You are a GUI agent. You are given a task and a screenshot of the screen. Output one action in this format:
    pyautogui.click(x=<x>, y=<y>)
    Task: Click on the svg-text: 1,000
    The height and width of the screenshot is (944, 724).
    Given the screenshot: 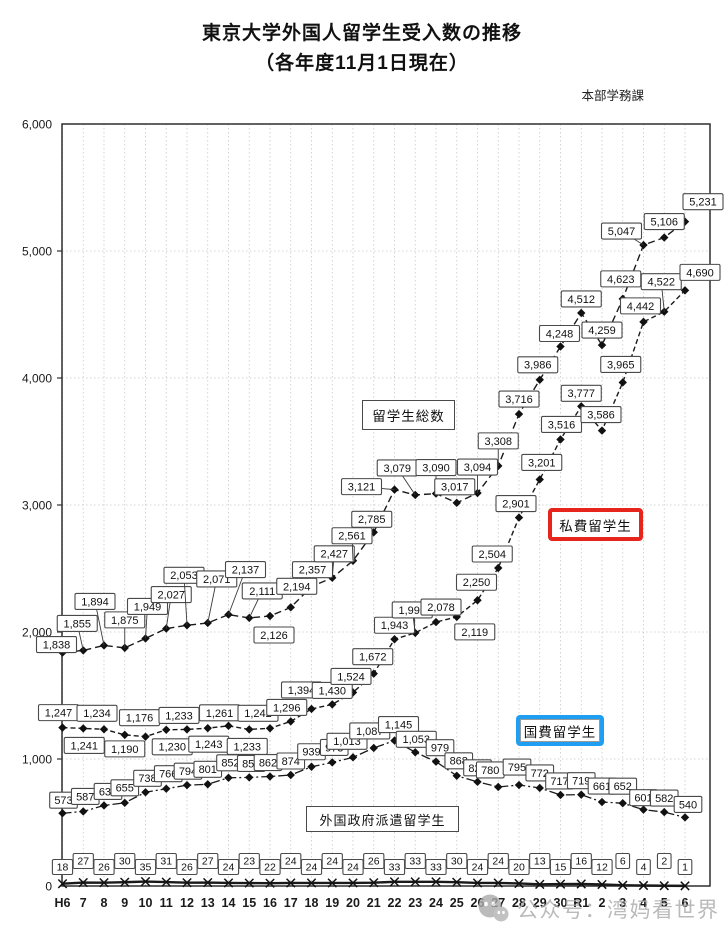 What is the action you would take?
    pyautogui.click(x=37, y=760)
    